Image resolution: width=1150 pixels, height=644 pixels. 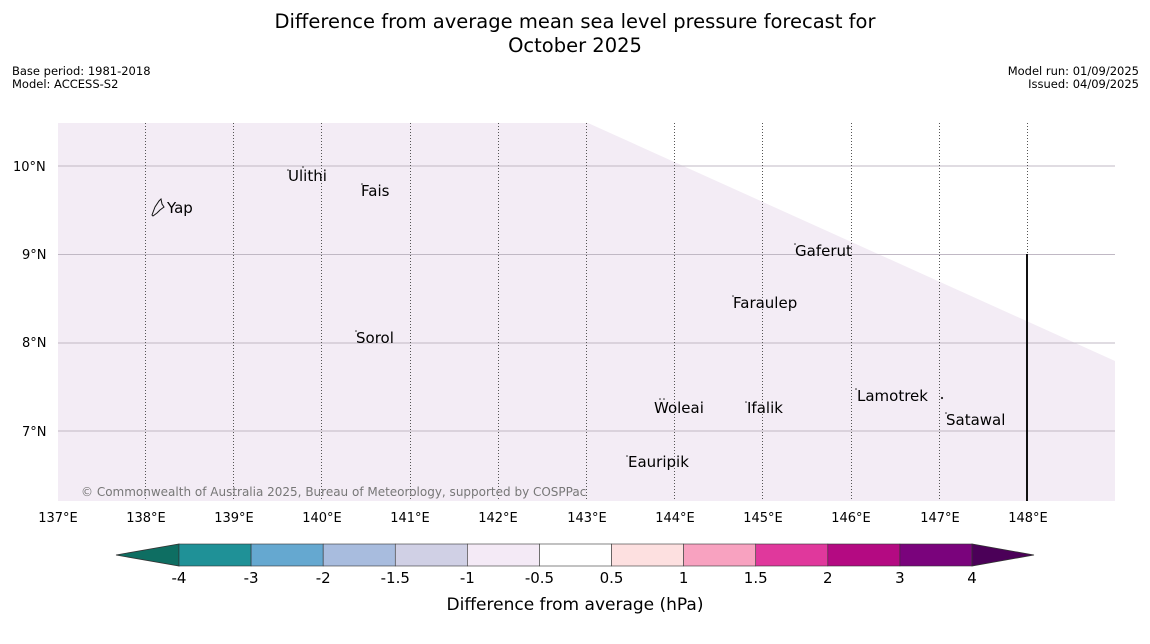 What do you see at coordinates (58, 518) in the screenshot?
I see `lon-label-137: 137°E` at bounding box center [58, 518].